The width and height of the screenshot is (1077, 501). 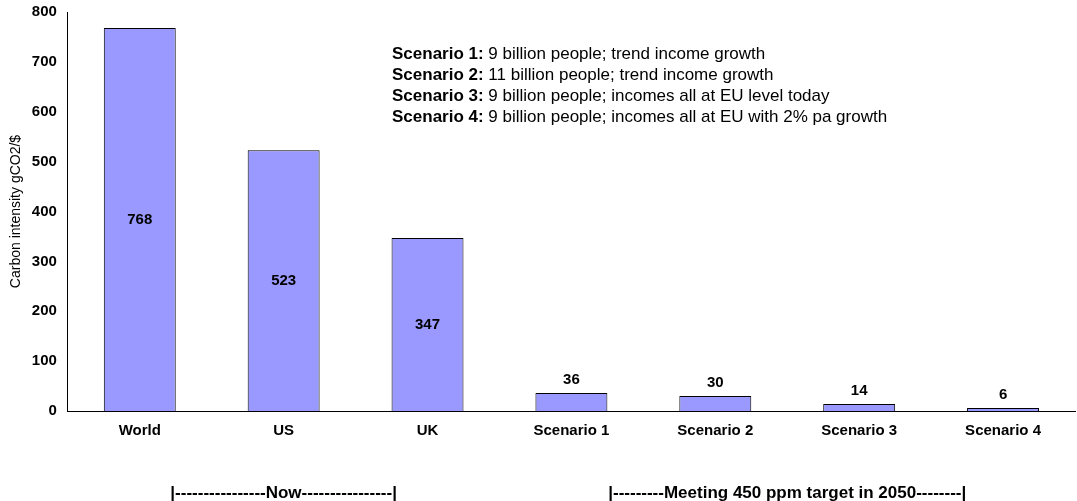 I want to click on data-label: 30, so click(x=715, y=381).